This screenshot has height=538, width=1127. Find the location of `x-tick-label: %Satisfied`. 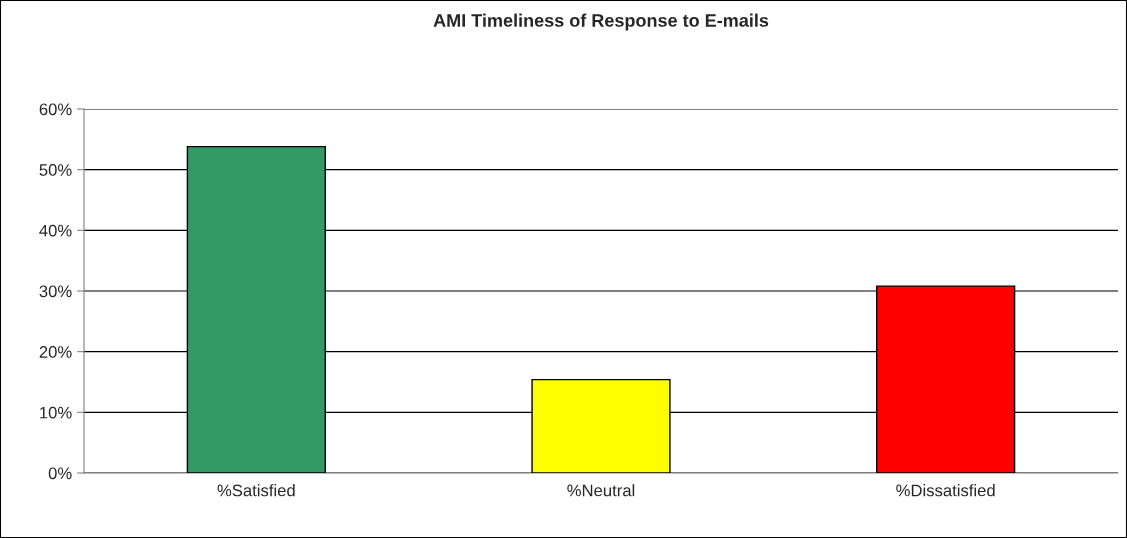

x-tick-label: %Satisfied is located at coordinates (256, 490).